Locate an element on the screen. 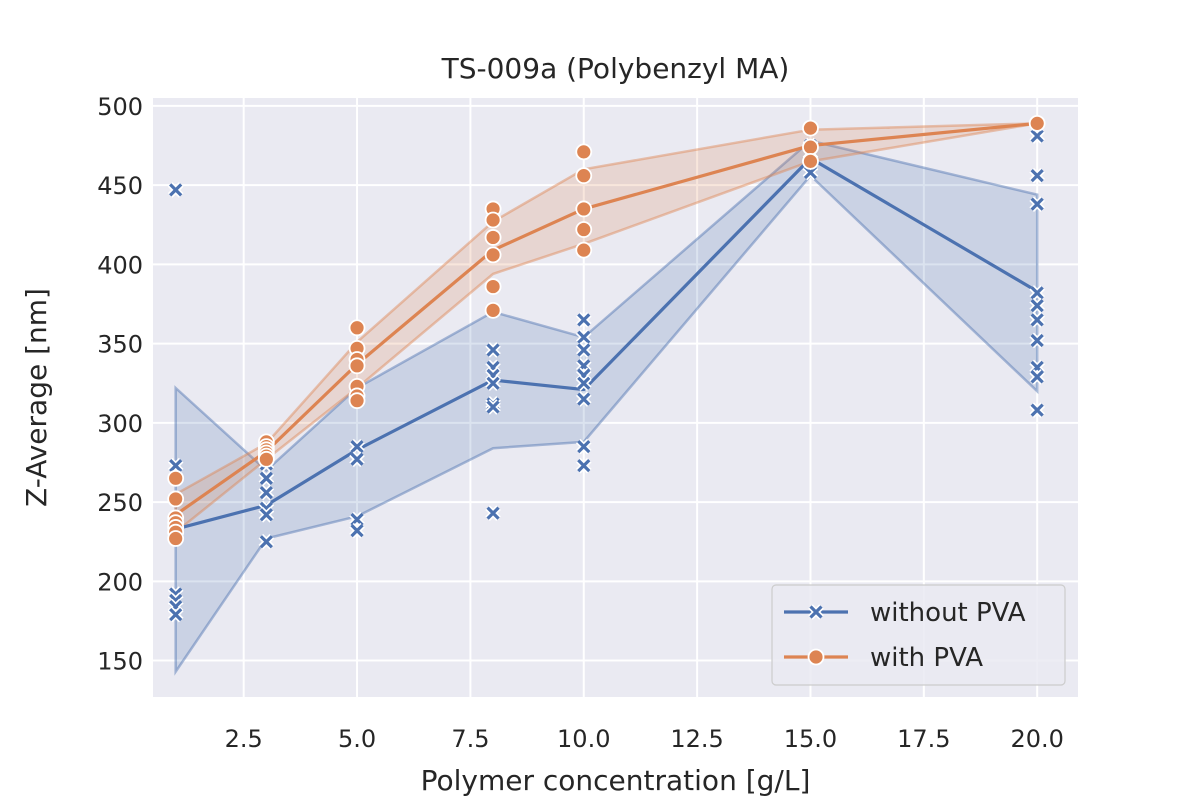 This screenshot has width=1200, height=800. y-tick-label: 300 is located at coordinates (120, 424).